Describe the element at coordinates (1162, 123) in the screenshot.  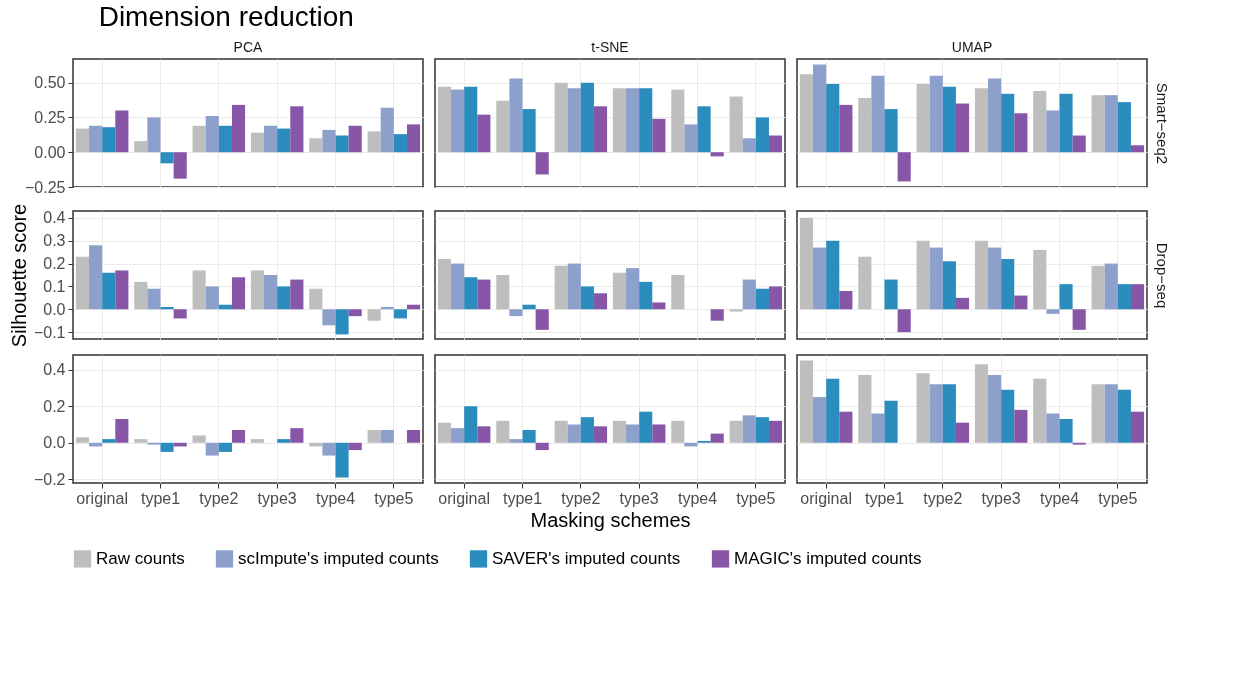
I see `y2-axis-title: Smart−seq2` at that location.